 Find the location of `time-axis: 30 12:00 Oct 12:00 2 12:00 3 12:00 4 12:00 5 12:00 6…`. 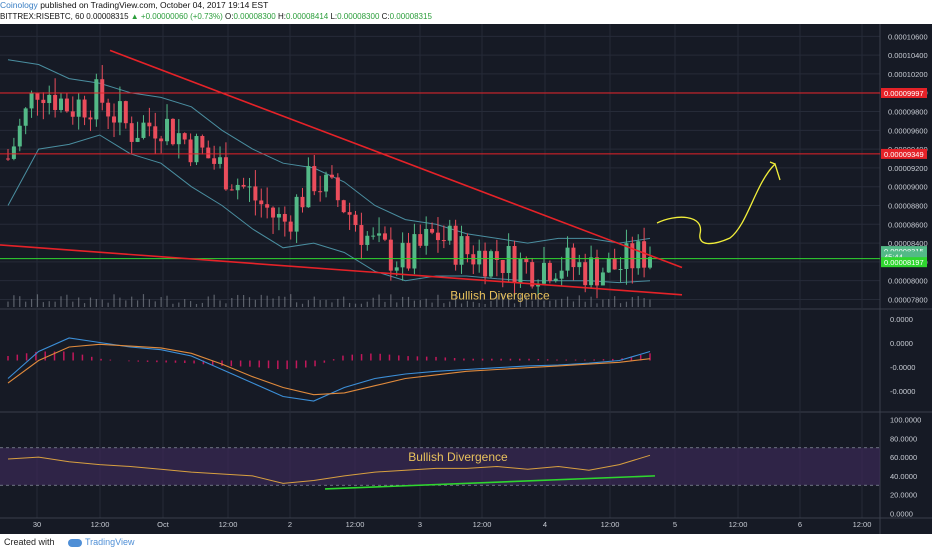

time-axis: 30 12:00 Oct 12:00 2 12:00 3 12:00 4 12:00 5 12:00 6… is located at coordinates (452, 524).